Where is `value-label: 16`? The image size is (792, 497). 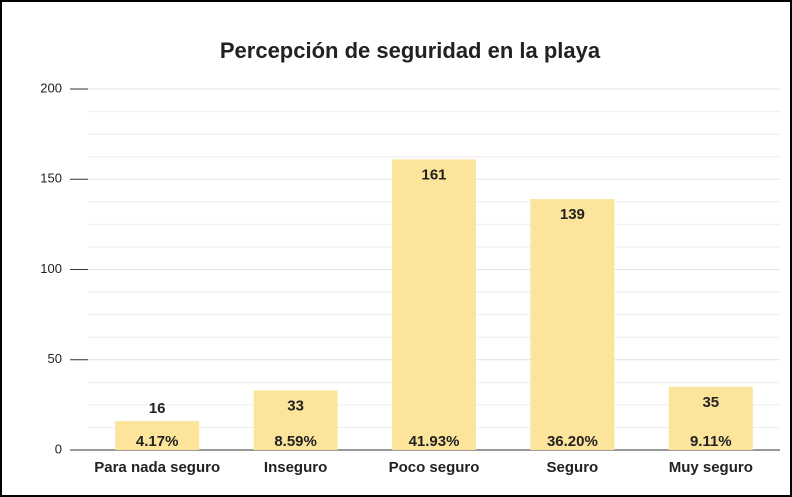
value-label: 16 is located at coordinates (157, 408).